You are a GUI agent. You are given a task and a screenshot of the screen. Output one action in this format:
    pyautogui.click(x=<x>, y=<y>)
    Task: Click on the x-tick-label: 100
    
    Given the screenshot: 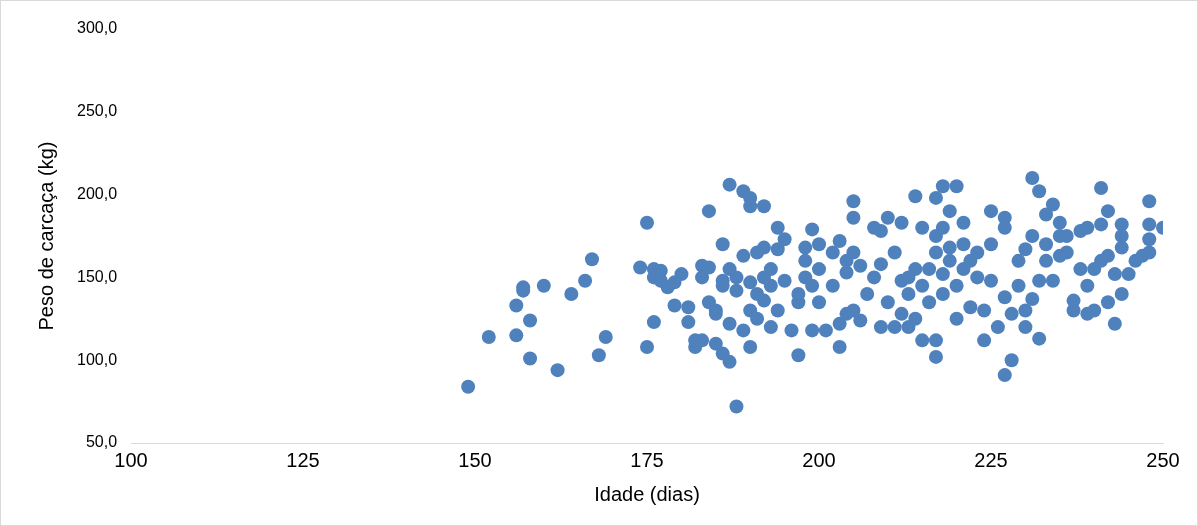 What is the action you would take?
    pyautogui.click(x=131, y=459)
    